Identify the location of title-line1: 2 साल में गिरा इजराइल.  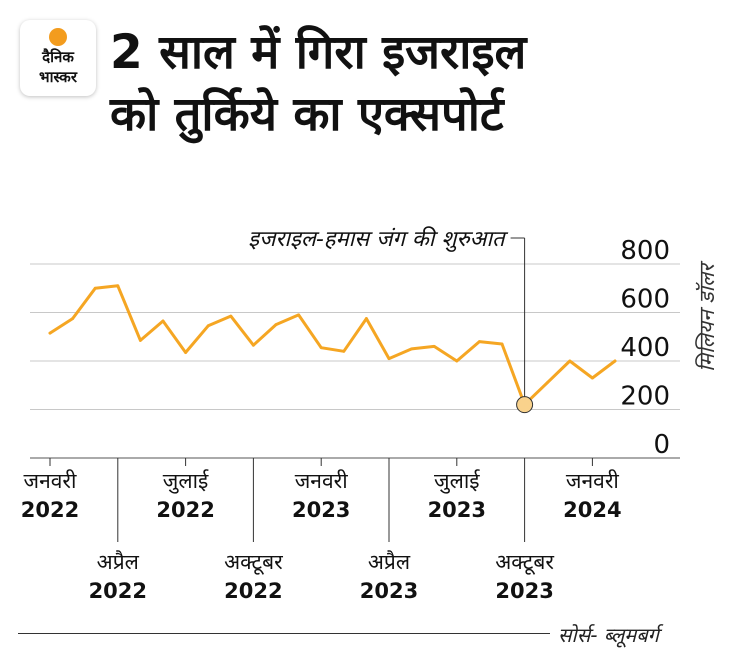
(318, 52).